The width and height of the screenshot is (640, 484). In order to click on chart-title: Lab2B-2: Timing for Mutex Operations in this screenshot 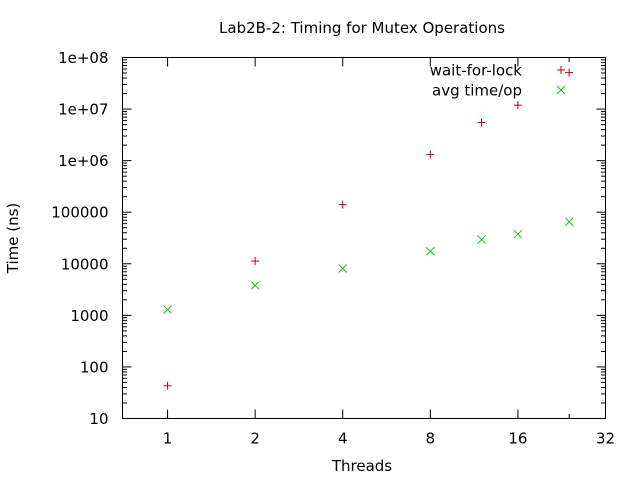, I will do `click(362, 28)`.